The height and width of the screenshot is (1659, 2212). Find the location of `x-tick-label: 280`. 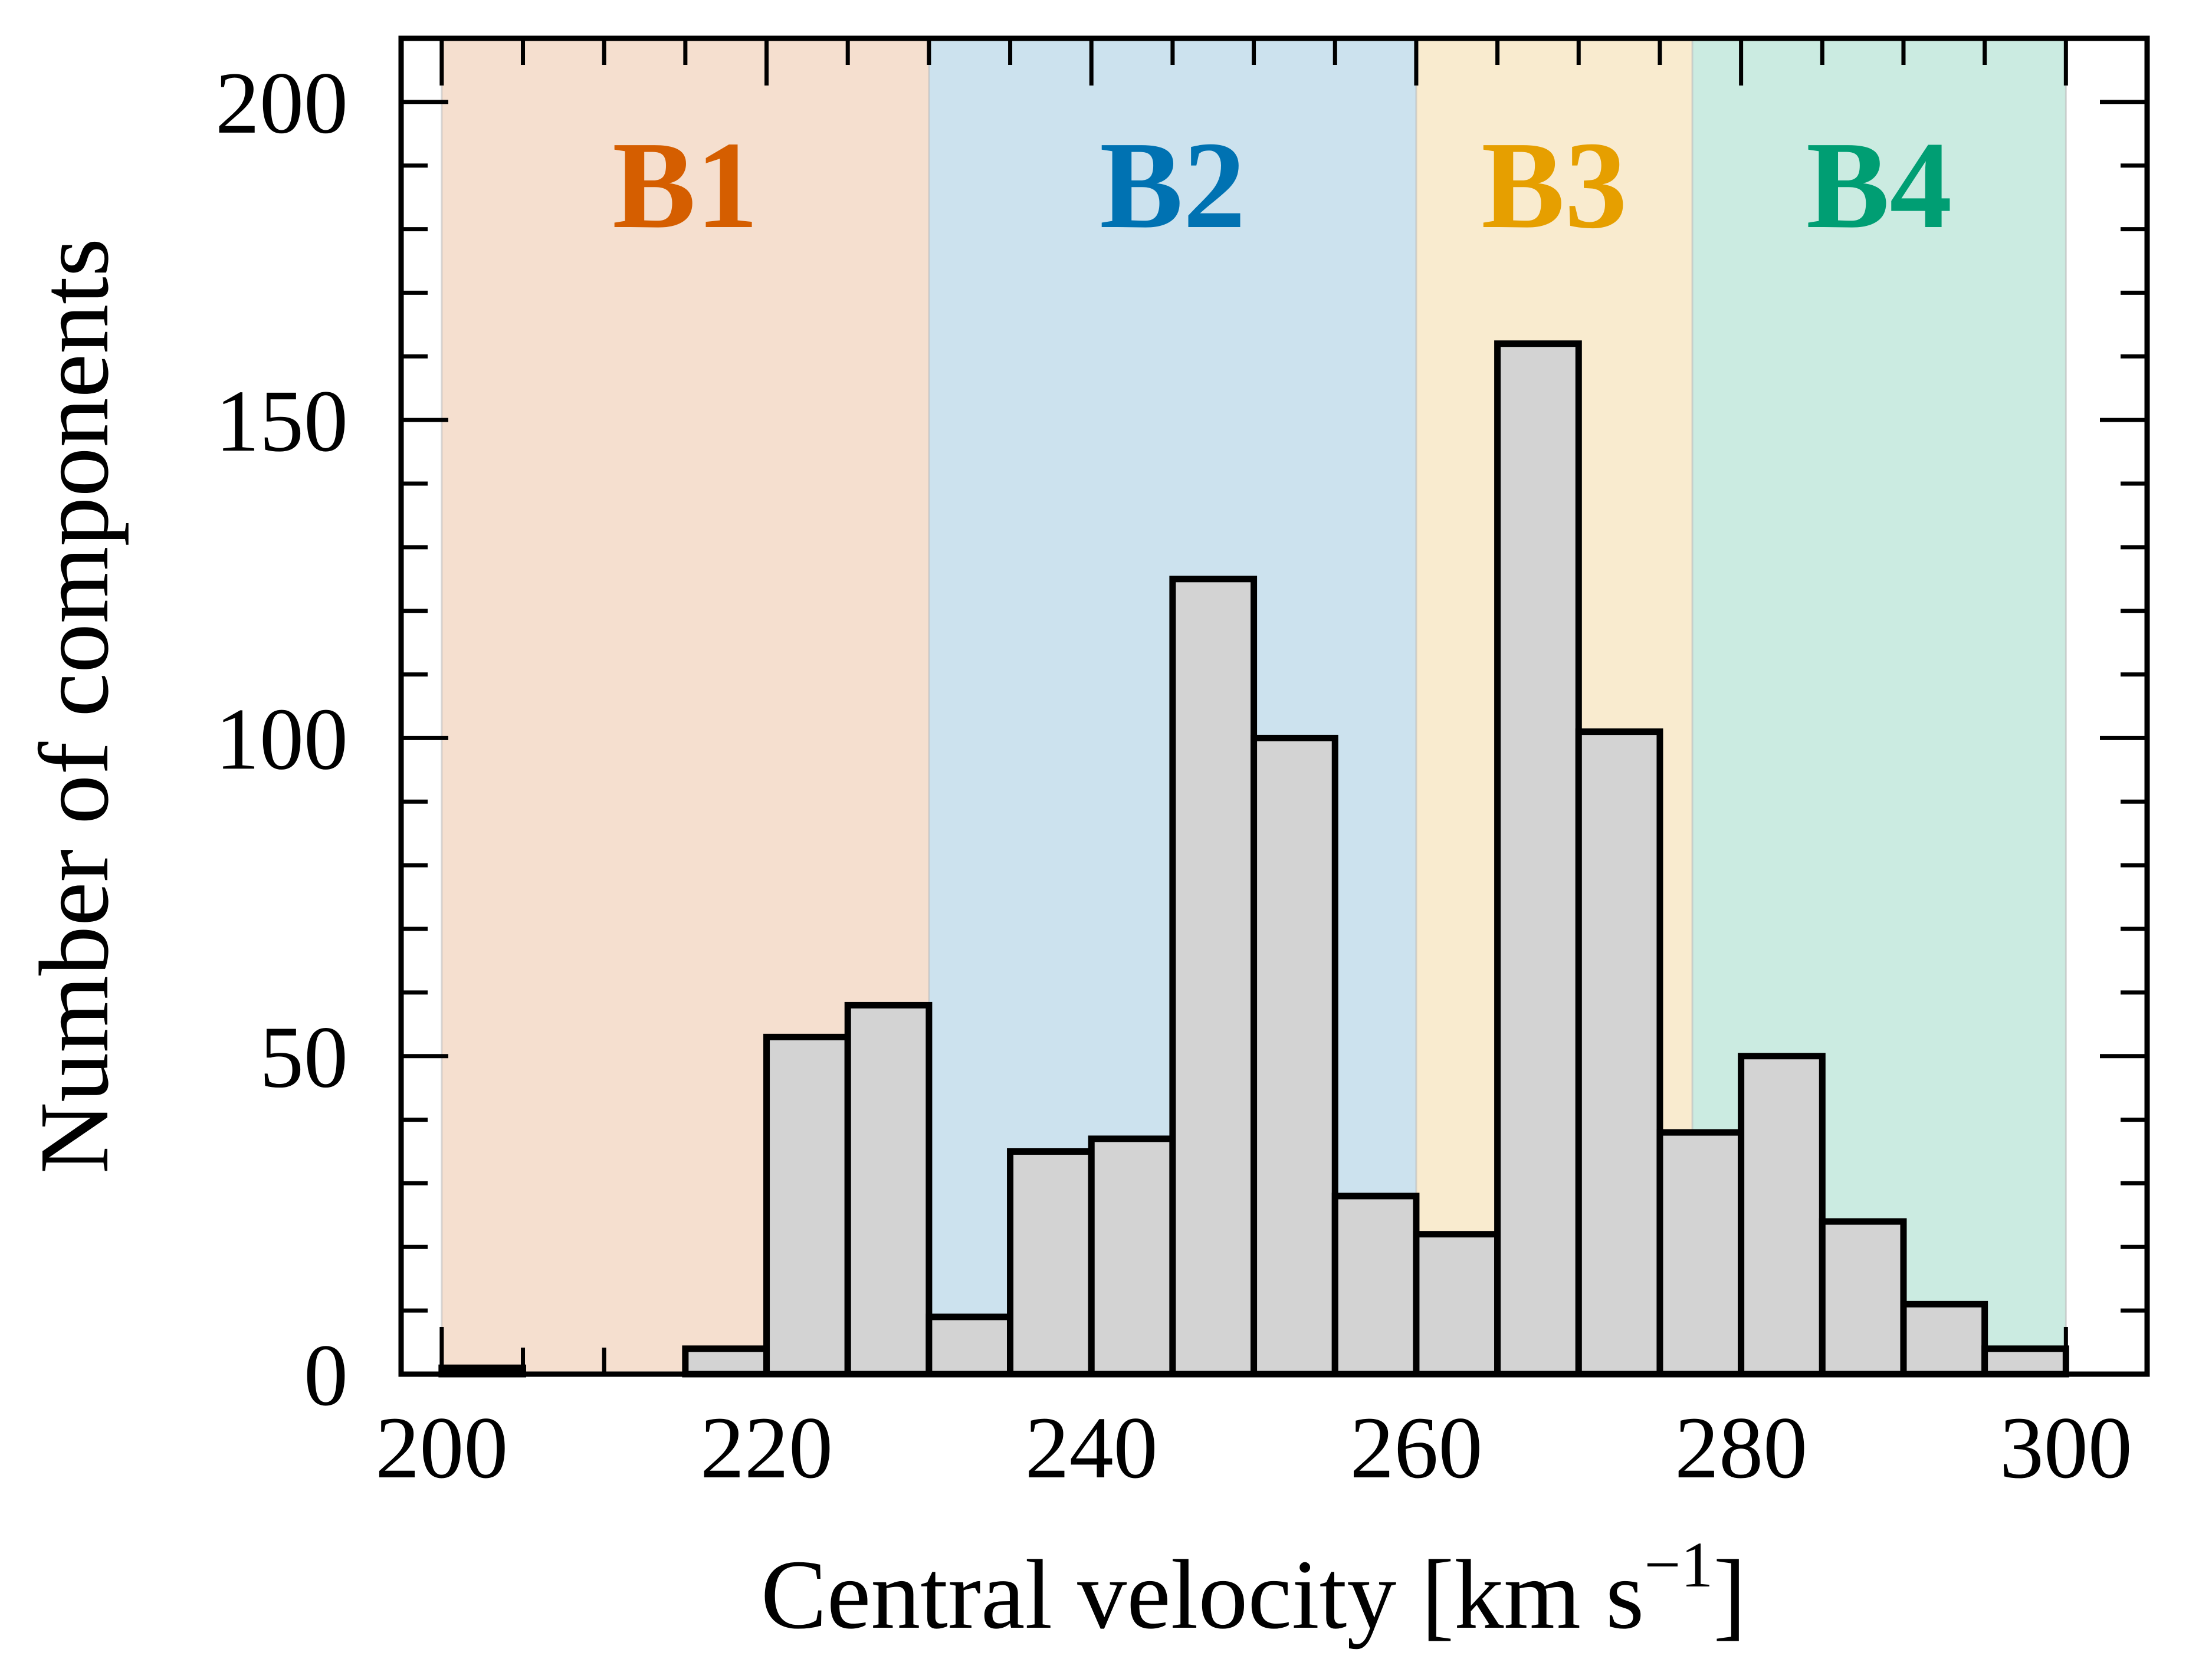

x-tick-label: 280 is located at coordinates (1741, 1448).